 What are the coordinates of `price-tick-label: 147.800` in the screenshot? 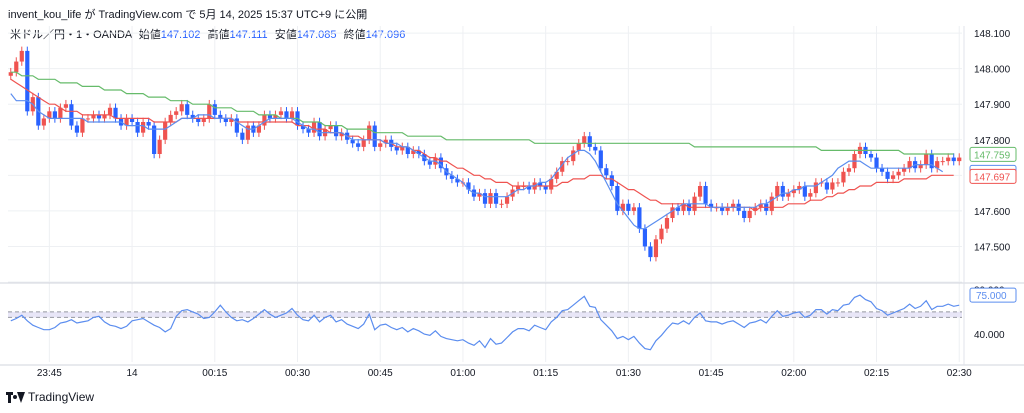 It's located at (992, 141).